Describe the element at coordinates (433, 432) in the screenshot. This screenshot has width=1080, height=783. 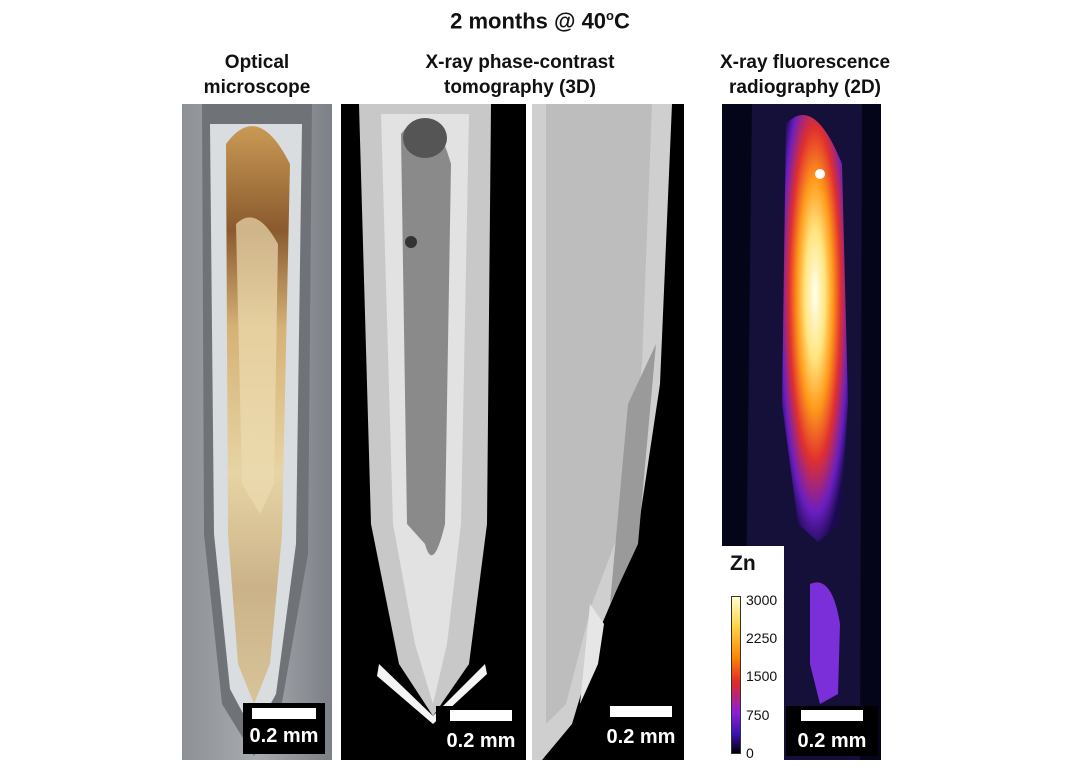
I see `tomography-image-left` at that location.